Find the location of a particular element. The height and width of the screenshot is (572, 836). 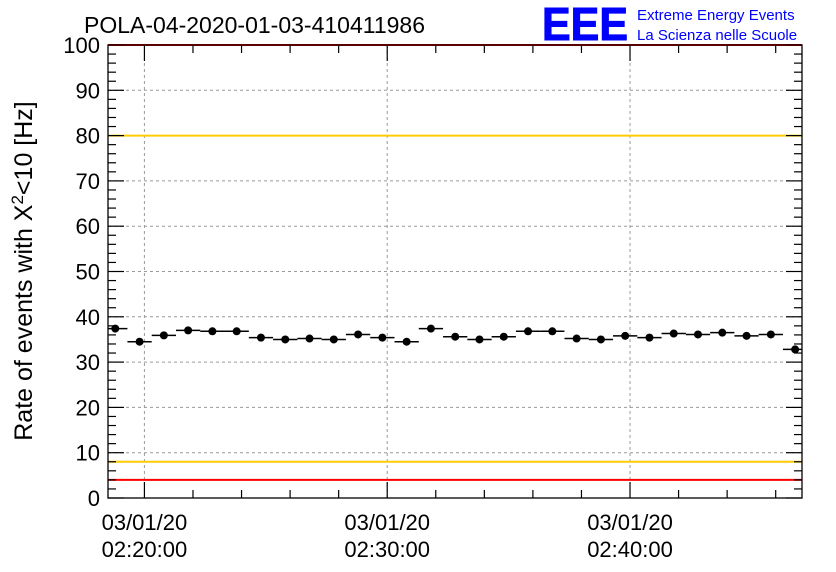

y-tick-label: 50 is located at coordinates (88, 272).